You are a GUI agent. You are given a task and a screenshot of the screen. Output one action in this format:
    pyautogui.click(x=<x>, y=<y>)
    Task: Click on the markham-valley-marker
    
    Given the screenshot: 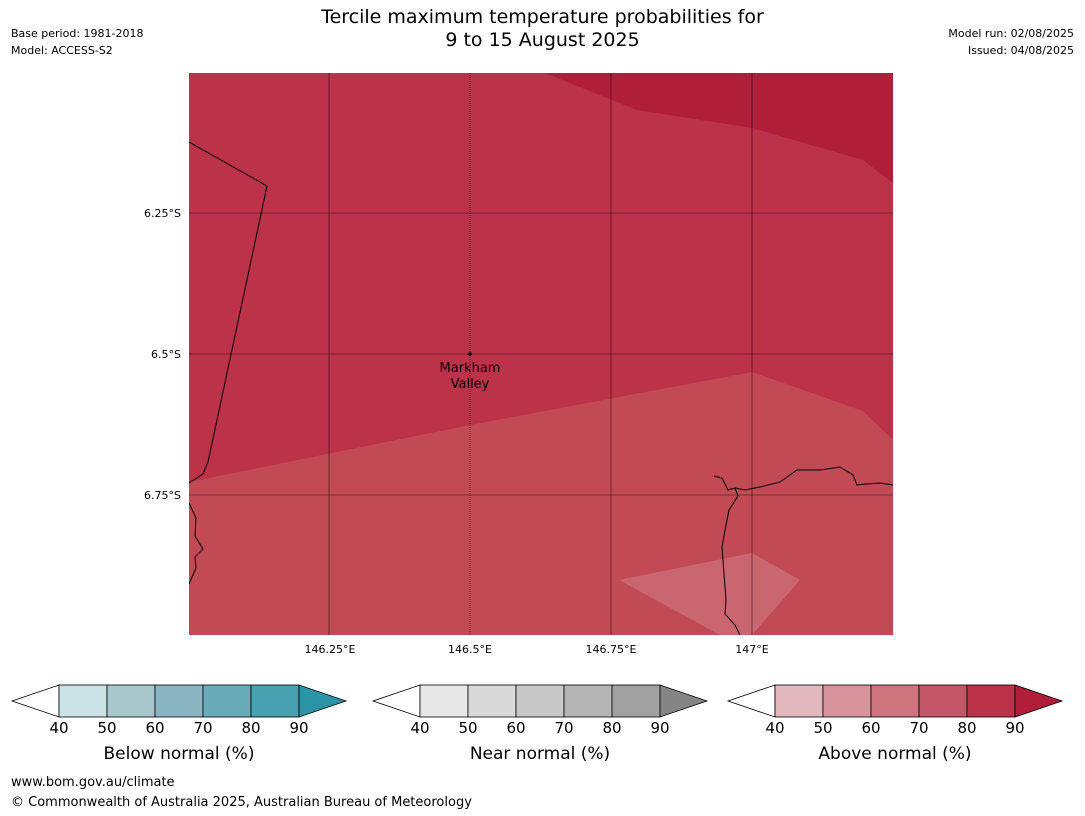 What is the action you would take?
    pyautogui.click(x=470, y=354)
    